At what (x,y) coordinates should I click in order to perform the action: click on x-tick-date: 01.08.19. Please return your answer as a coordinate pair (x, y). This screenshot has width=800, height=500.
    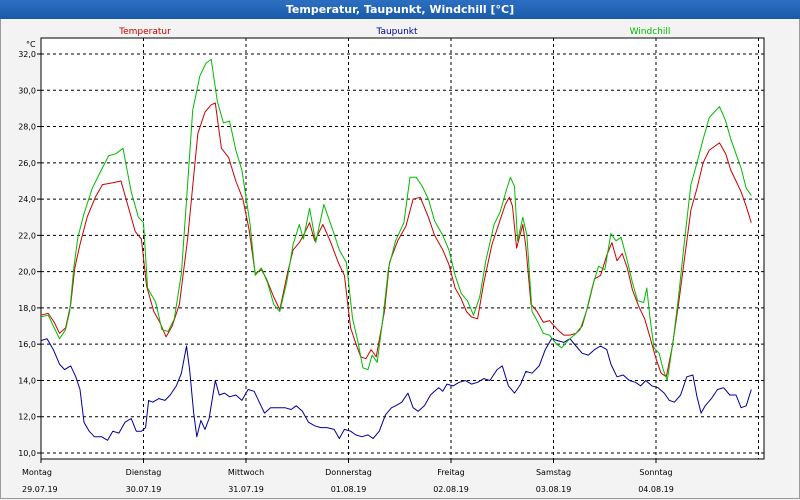
    Looking at the image, I should click on (349, 489).